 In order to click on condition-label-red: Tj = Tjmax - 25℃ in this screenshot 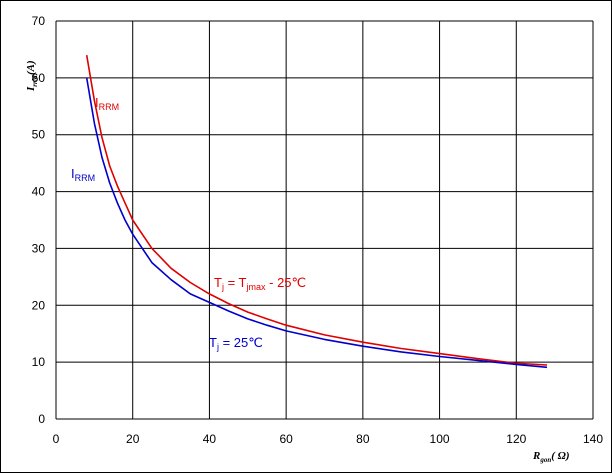, I will do `click(260, 283)`.